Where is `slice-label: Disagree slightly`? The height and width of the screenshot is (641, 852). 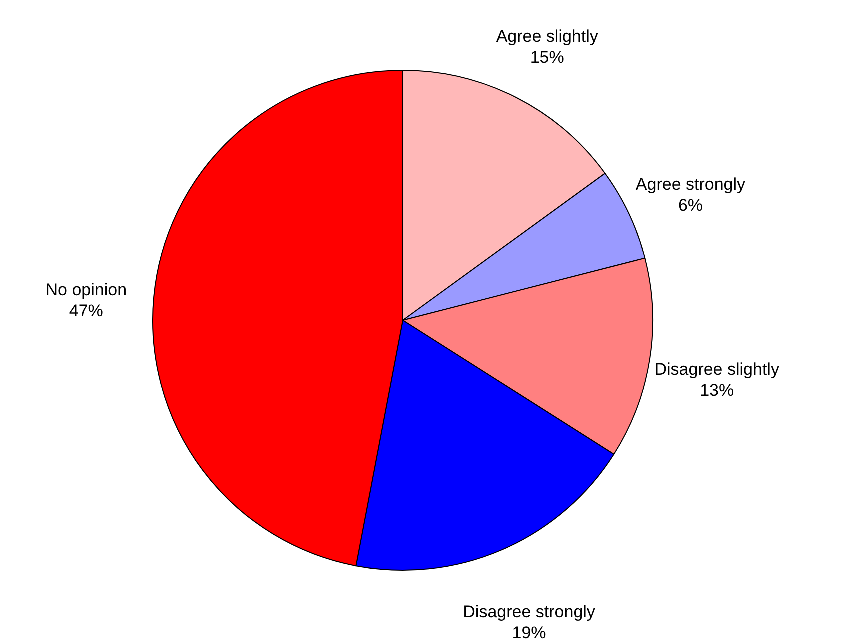
slice-label: Disagree slightly is located at coordinates (717, 370).